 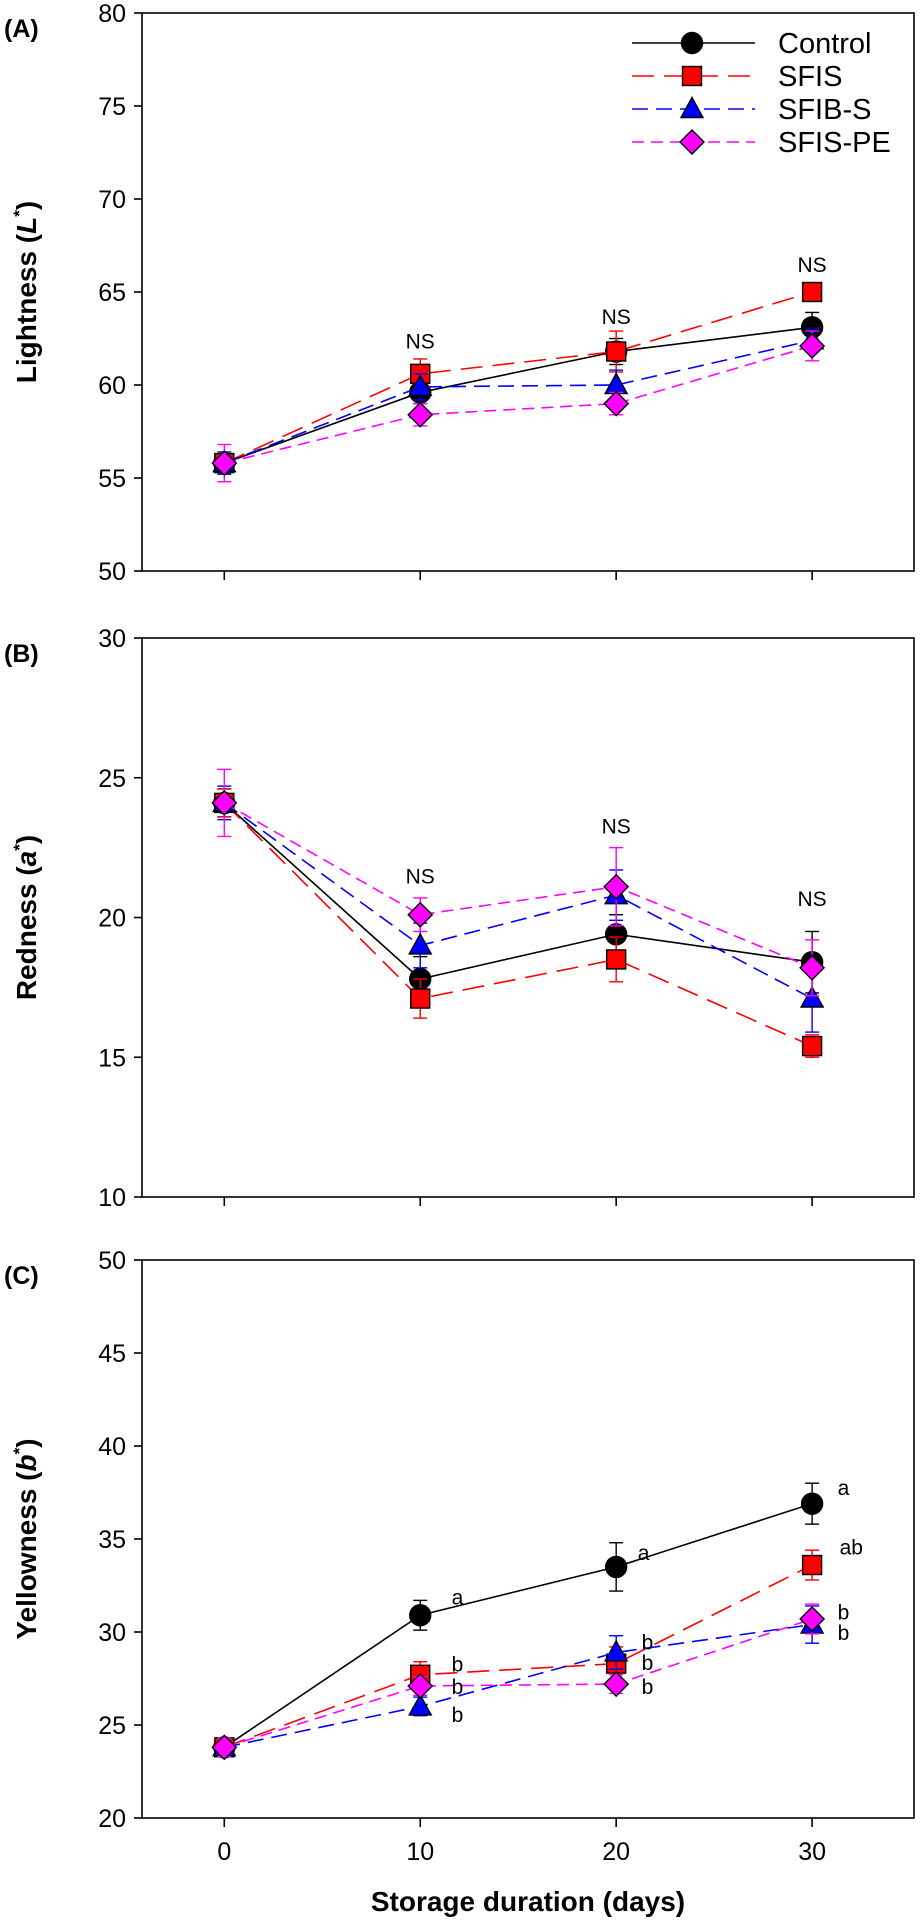 What do you see at coordinates (112, 1198) in the screenshot?
I see `y-tick-label: 10` at bounding box center [112, 1198].